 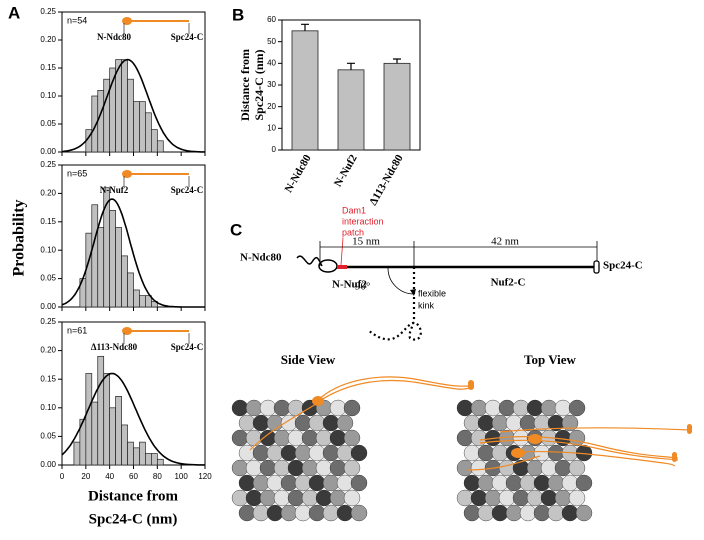 What do you see at coordinates (48, 436) in the screenshot?
I see `y-tick-label: 0.05` at bounding box center [48, 436].